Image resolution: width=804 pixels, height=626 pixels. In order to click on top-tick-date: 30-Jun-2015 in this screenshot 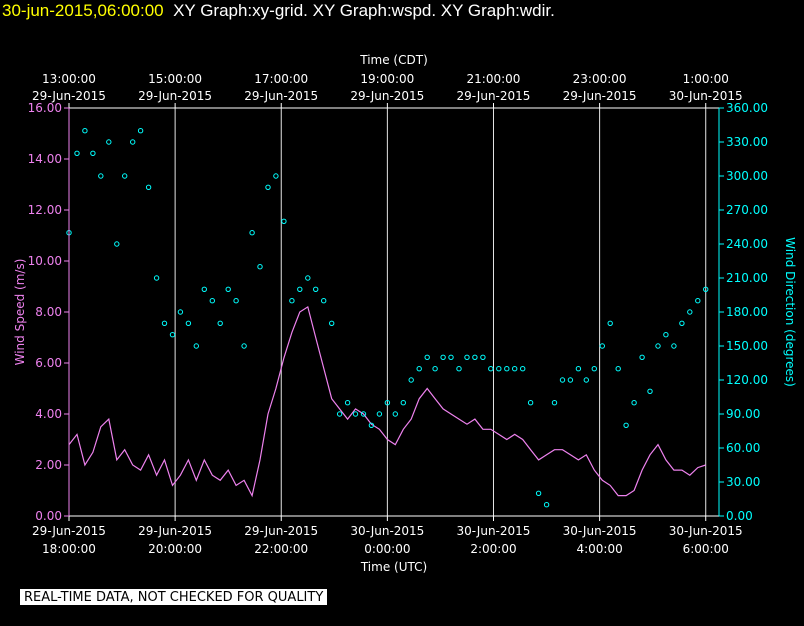, I will do `click(706, 96)`.